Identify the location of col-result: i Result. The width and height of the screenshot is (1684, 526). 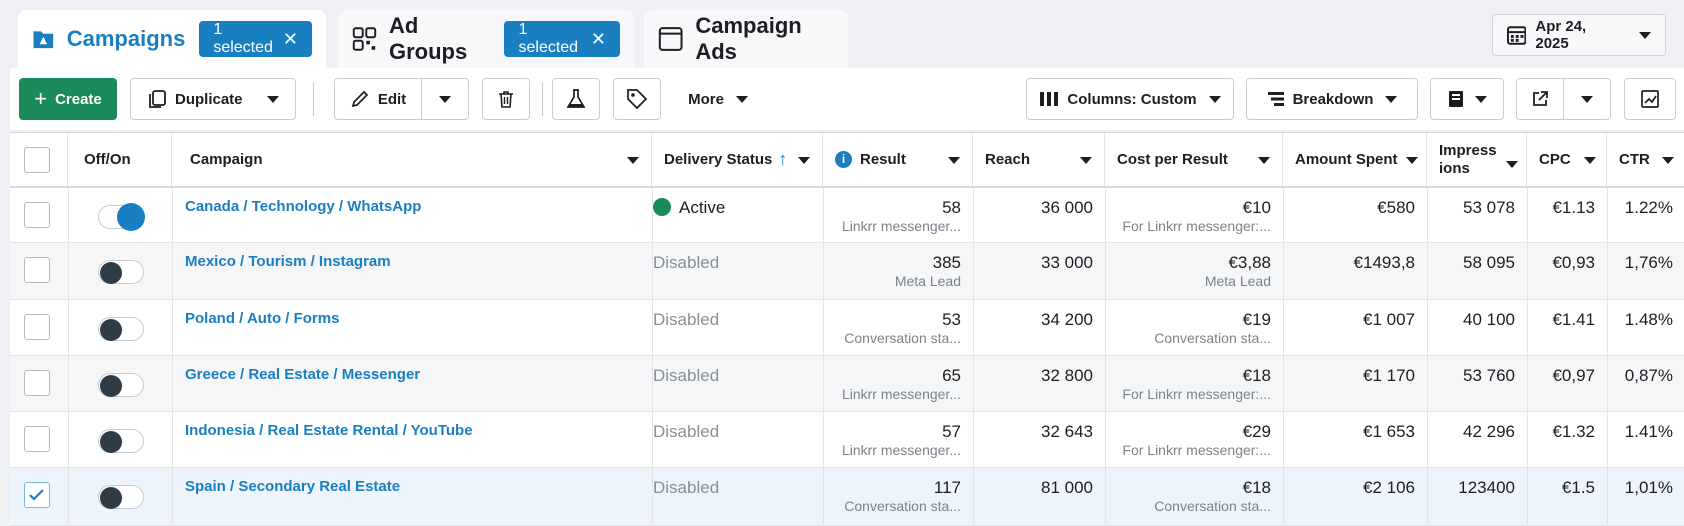
(898, 159).